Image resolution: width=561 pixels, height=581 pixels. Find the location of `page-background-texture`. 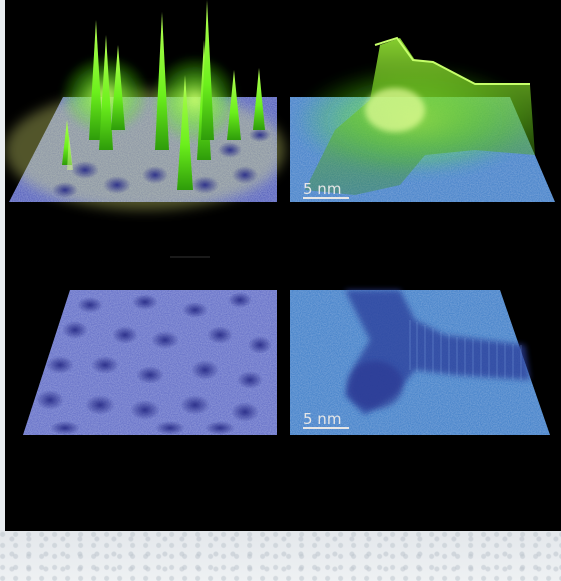

page-background-texture is located at coordinates (280, 555).